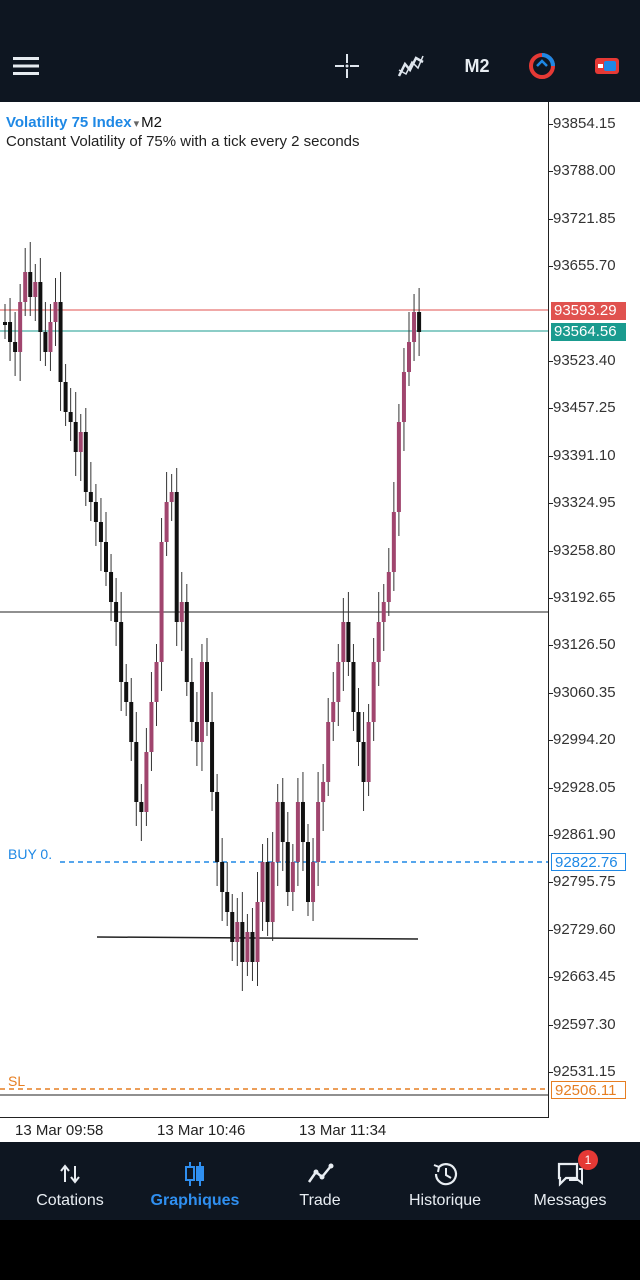 The image size is (640, 1280). I want to click on price-axis-label: 93854.15, so click(584, 123).